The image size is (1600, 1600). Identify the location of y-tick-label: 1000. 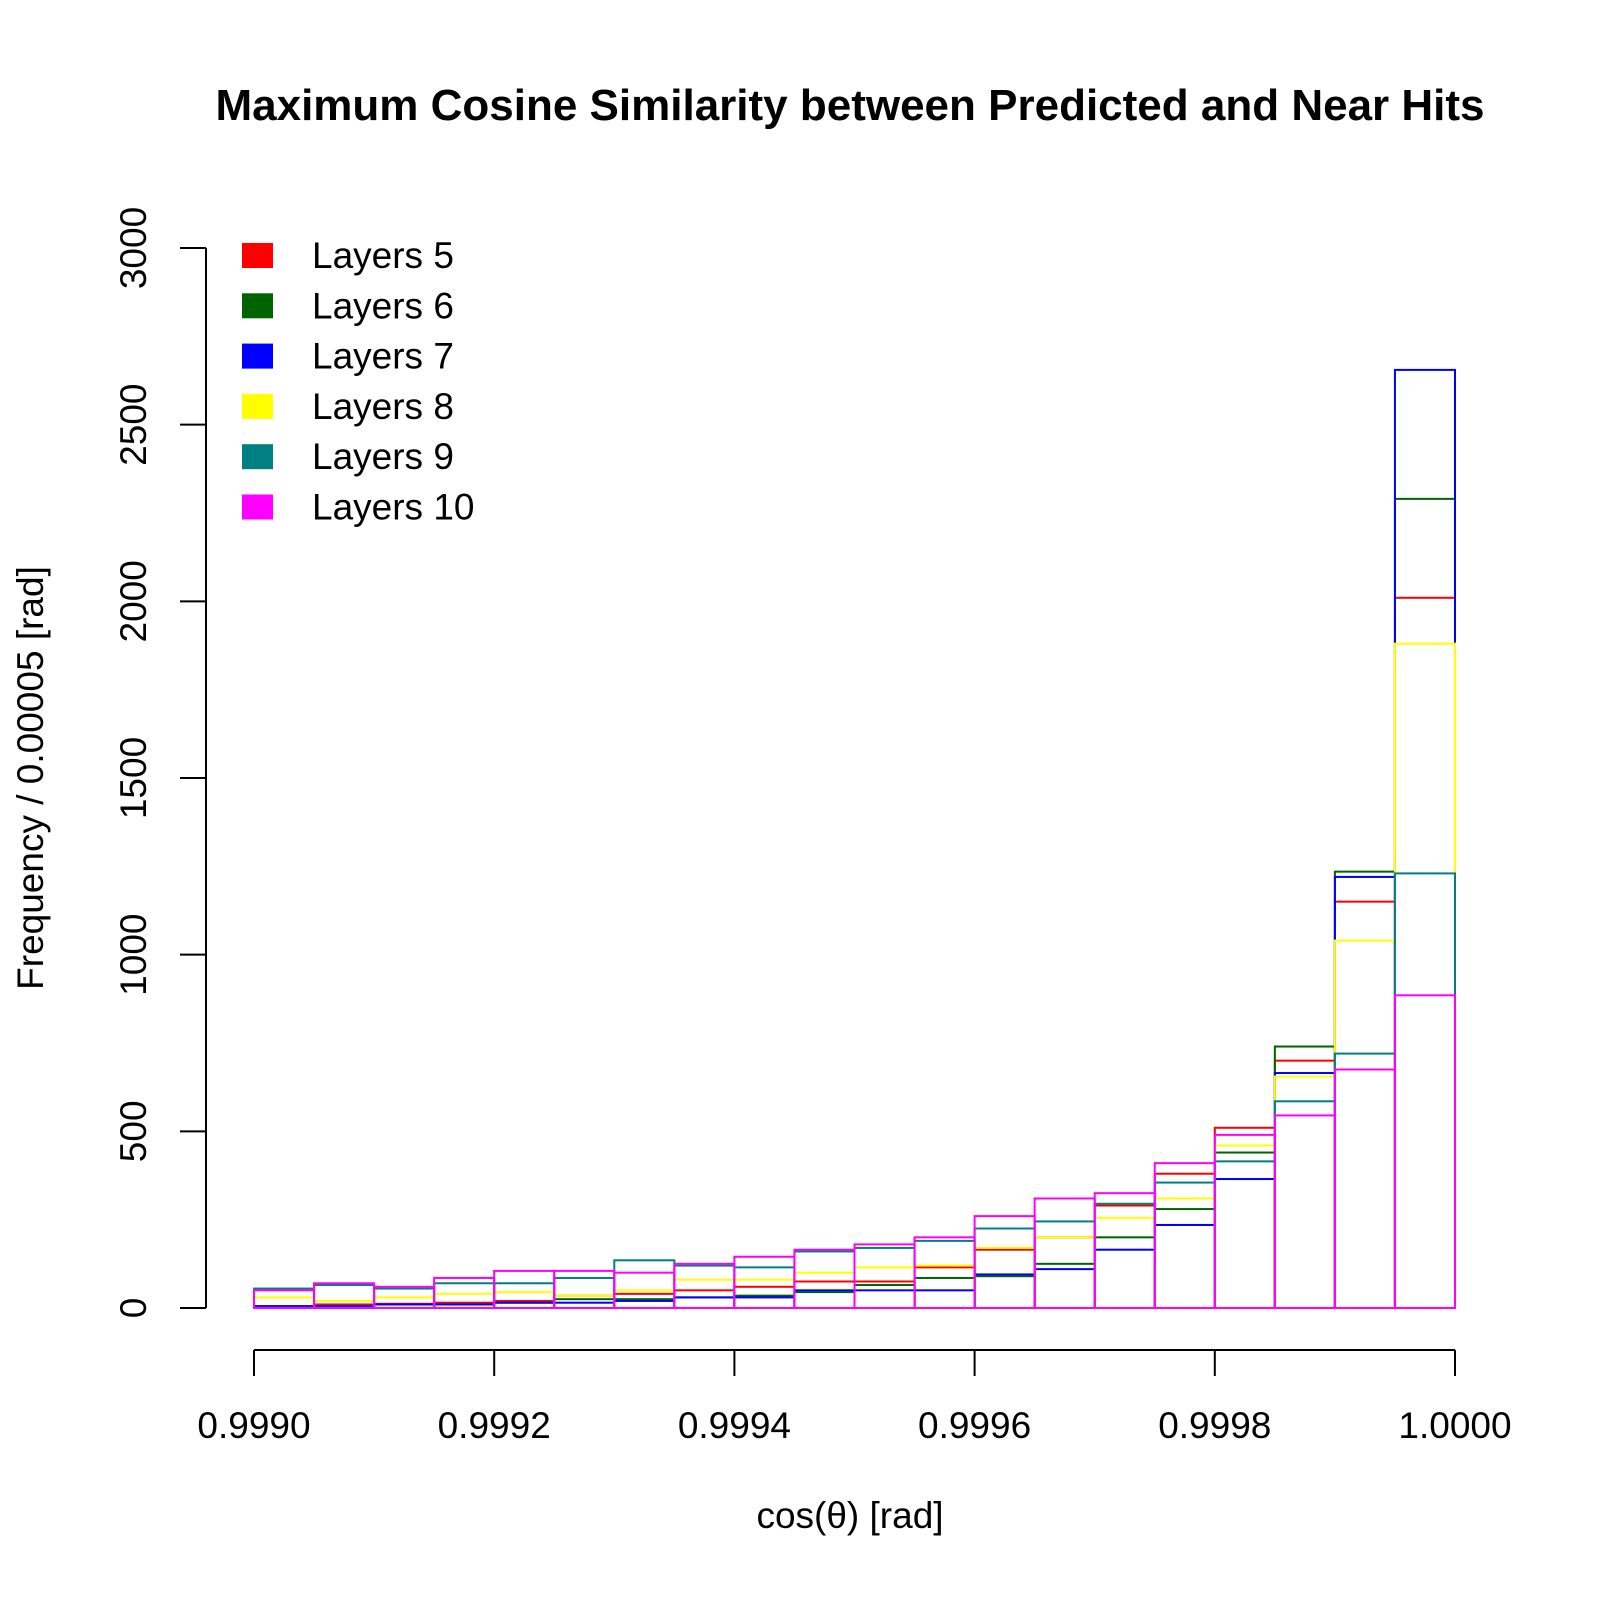
(133, 955).